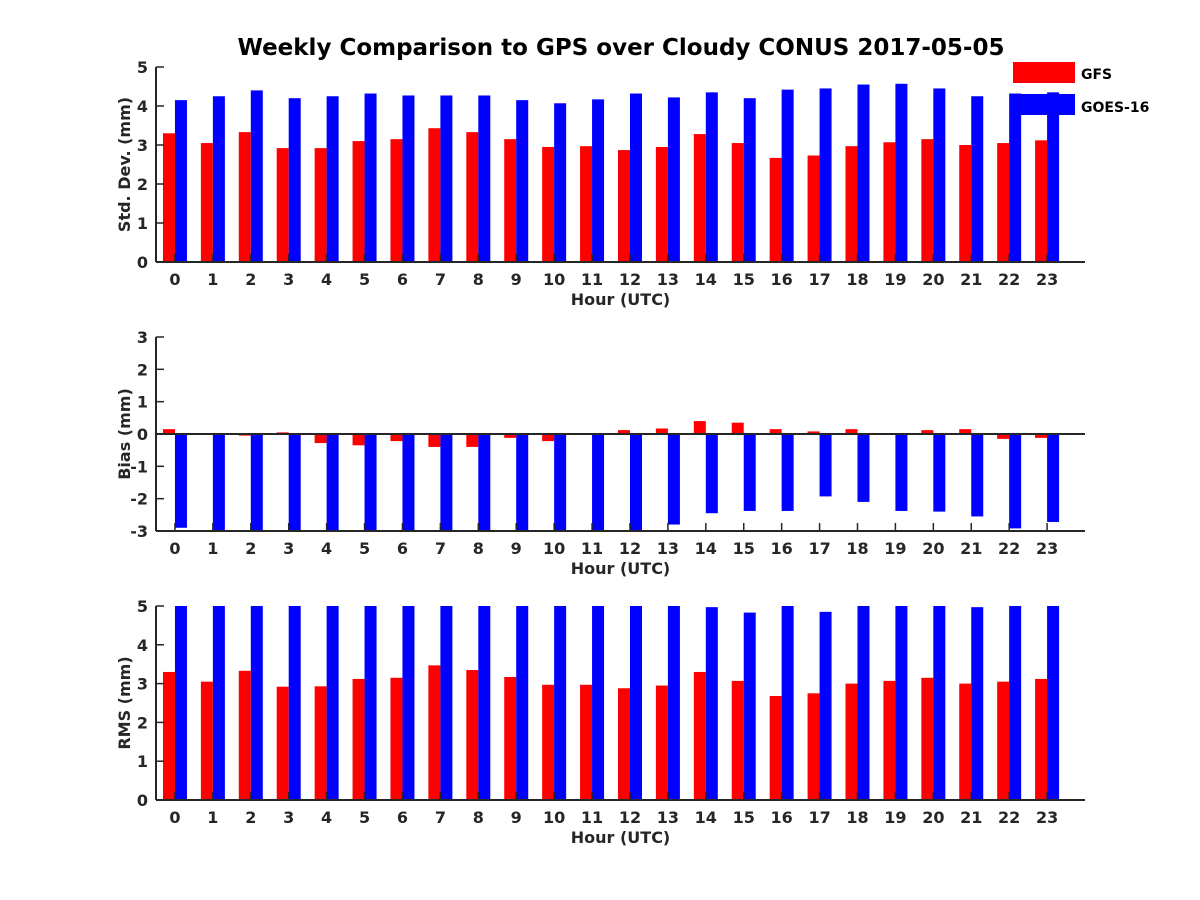 The height and width of the screenshot is (900, 1200). I want to click on legend-swatch-gfs, so click(1044, 72).